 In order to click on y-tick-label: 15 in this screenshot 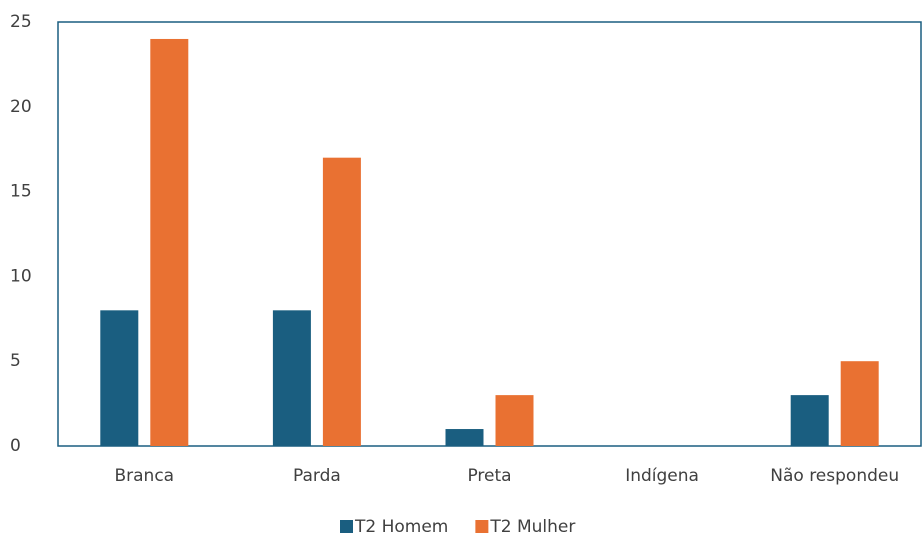, I will do `click(21, 192)`.